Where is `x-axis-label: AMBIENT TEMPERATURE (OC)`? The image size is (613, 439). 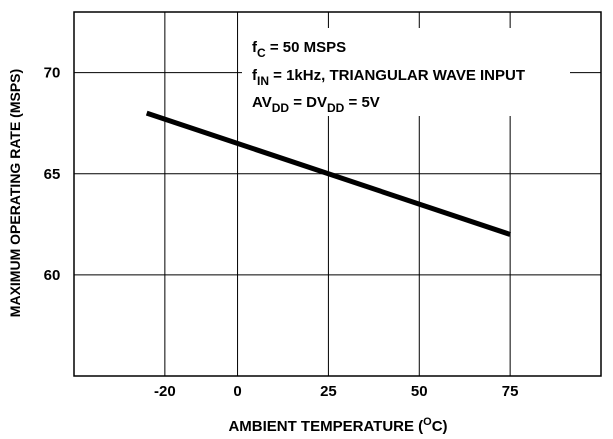 x-axis-label: AMBIENT TEMPERATURE (OC) is located at coordinates (337, 425).